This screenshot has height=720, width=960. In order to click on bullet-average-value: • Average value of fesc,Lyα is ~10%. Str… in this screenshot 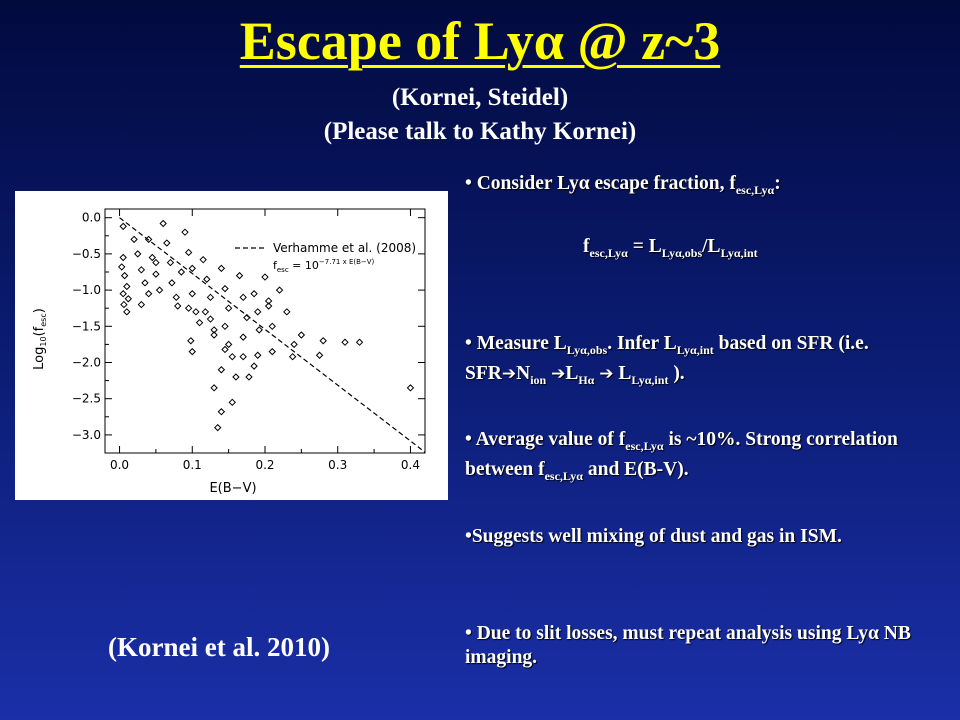, I will do `click(681, 456)`.